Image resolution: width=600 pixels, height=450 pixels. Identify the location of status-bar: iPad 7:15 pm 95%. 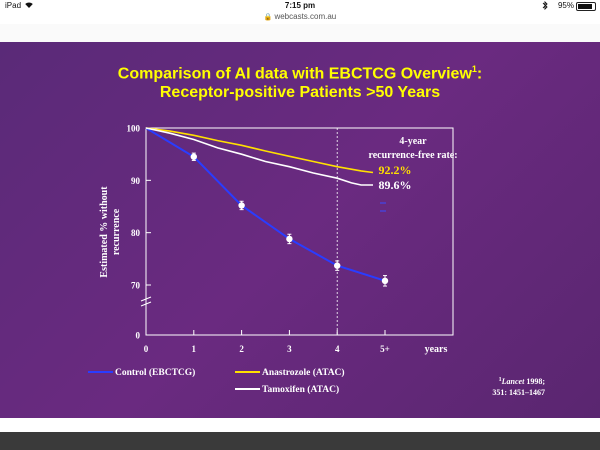
(300, 6).